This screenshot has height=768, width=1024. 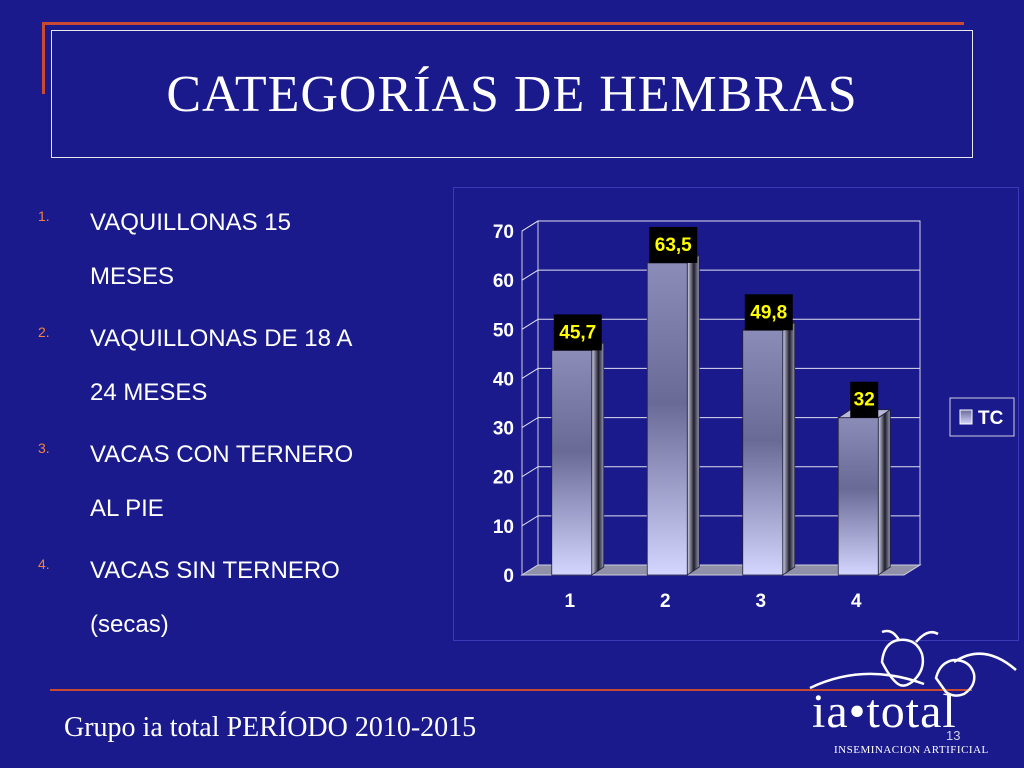 What do you see at coordinates (503, 527) in the screenshot?
I see `y-tick-label: 10` at bounding box center [503, 527].